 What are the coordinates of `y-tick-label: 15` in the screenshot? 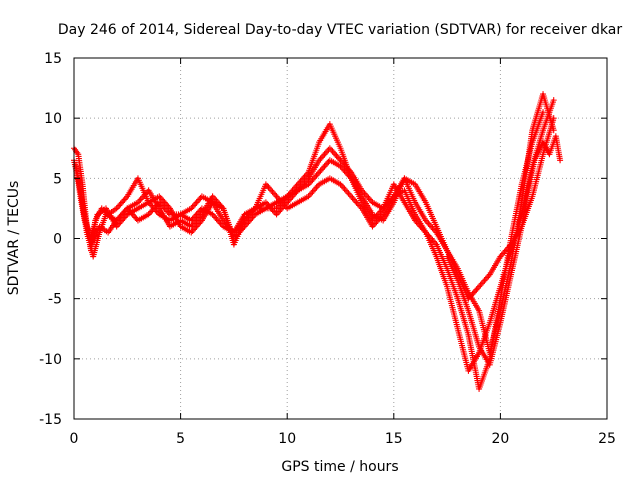 It's located at (53, 59).